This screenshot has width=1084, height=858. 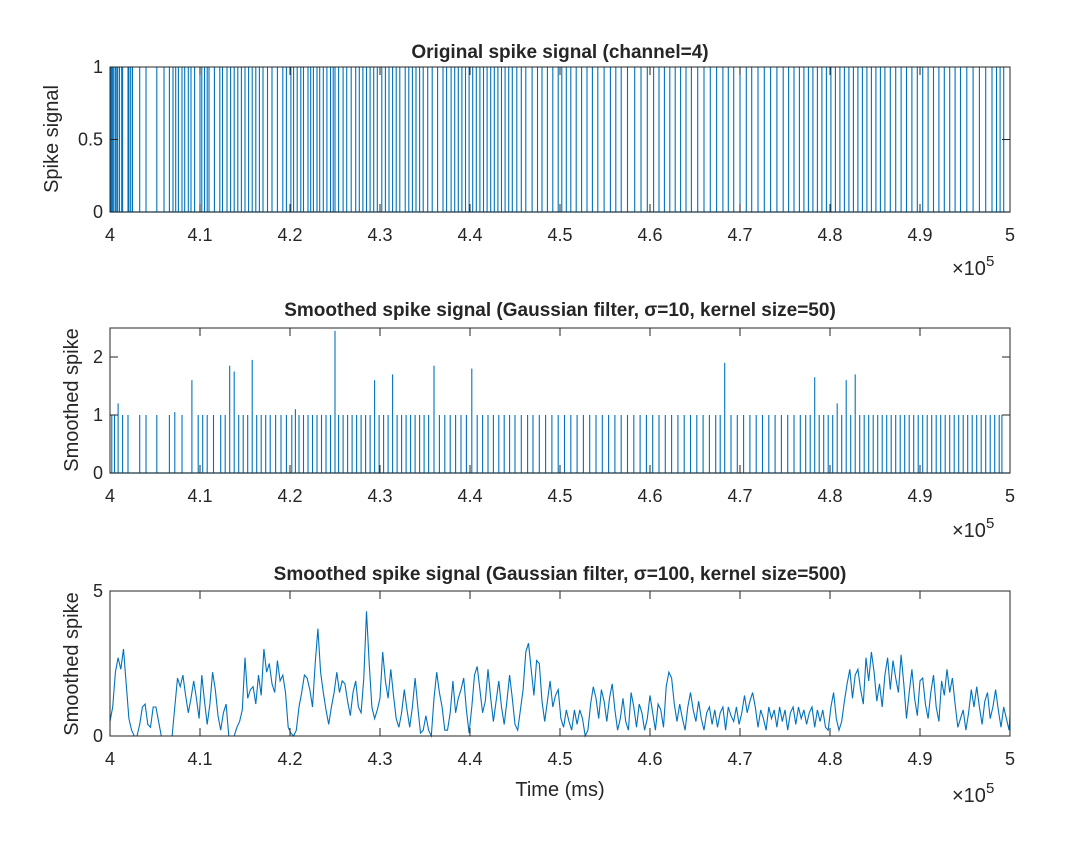 I want to click on plot-title: Original spike signal (channel=4), so click(x=559, y=52).